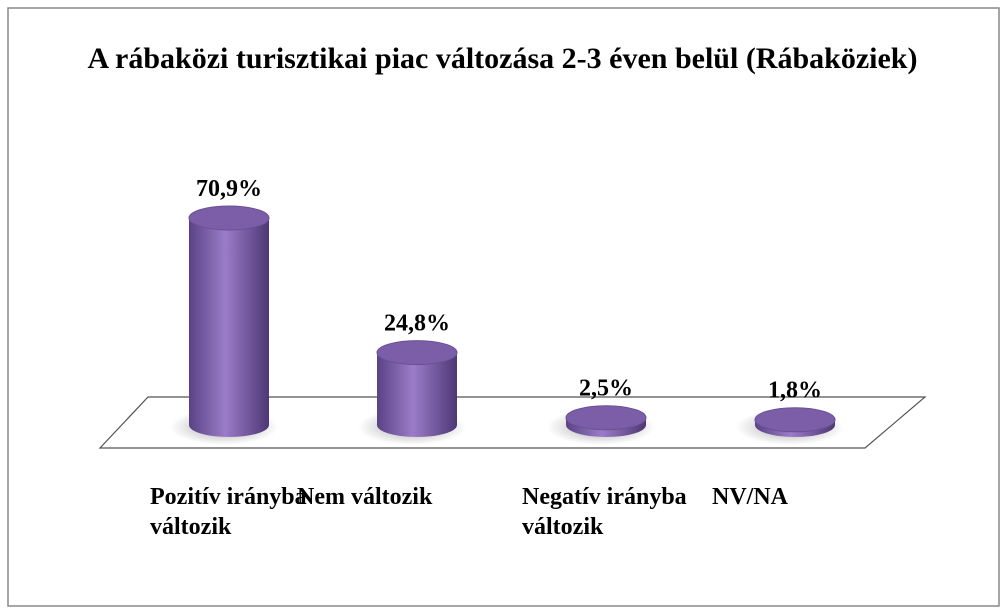 The image size is (1005, 613). Describe the element at coordinates (604, 512) in the screenshot. I see `category-label: Negatív irányba változik` at that location.